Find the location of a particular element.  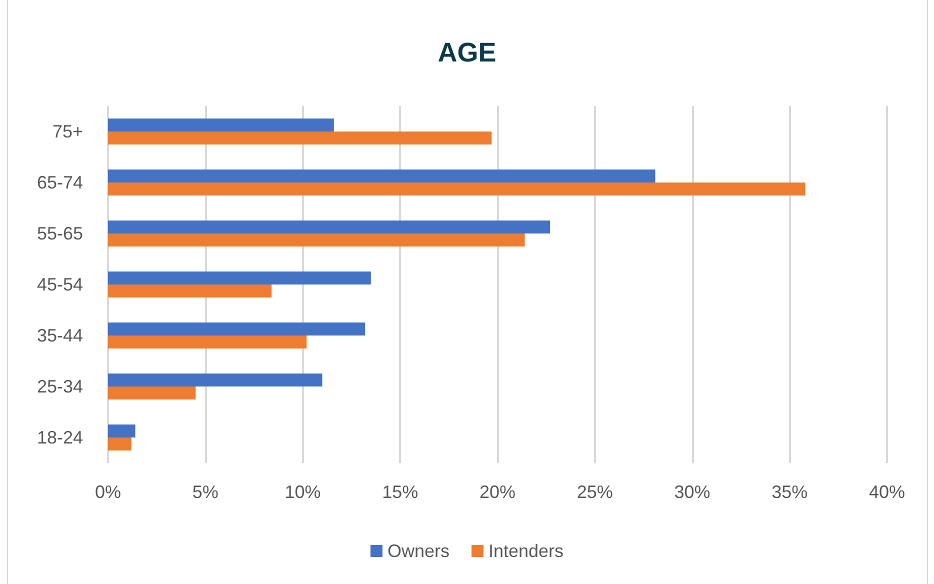

x-tick-label: 20% is located at coordinates (497, 492).